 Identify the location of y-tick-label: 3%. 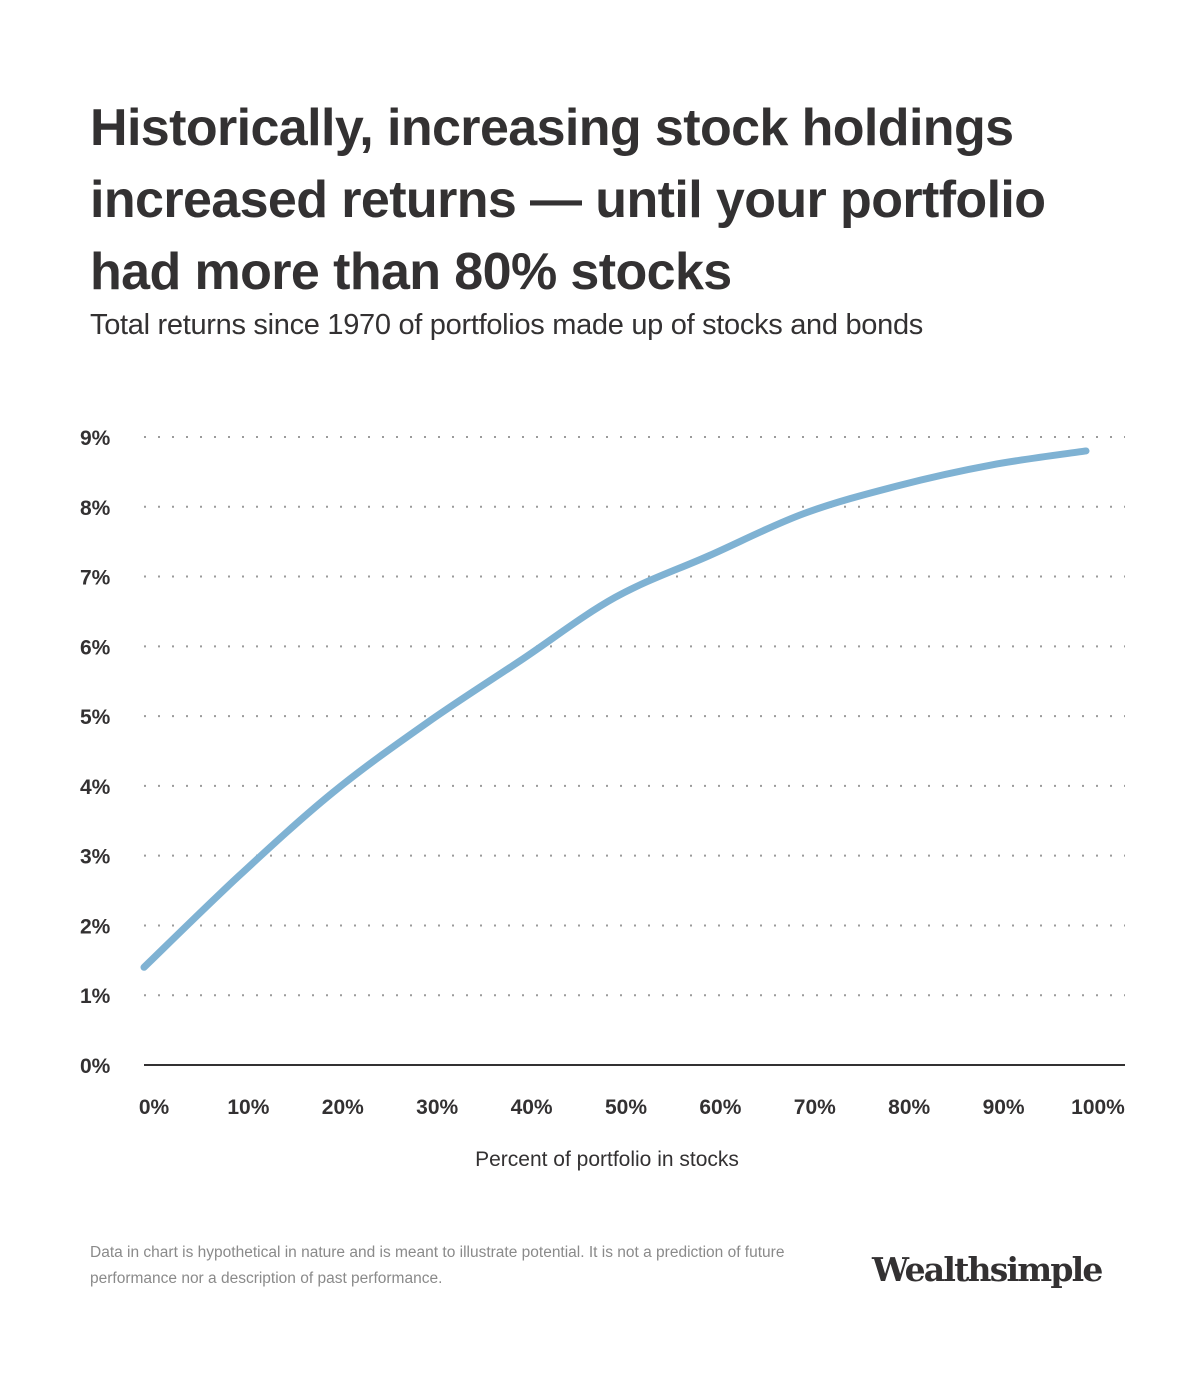
(95, 857).